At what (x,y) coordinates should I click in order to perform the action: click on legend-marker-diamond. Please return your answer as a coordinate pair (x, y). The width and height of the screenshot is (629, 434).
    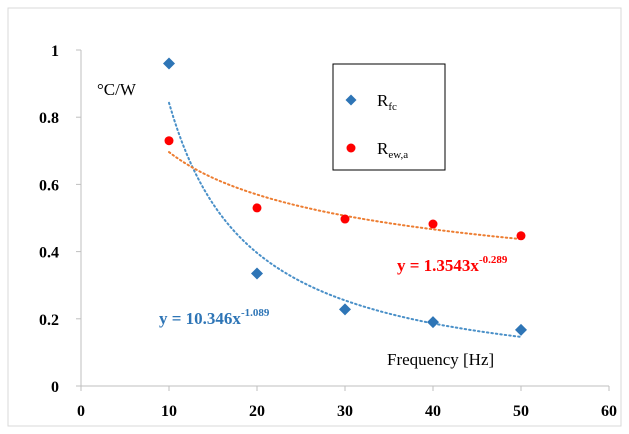
    Looking at the image, I should click on (351, 100).